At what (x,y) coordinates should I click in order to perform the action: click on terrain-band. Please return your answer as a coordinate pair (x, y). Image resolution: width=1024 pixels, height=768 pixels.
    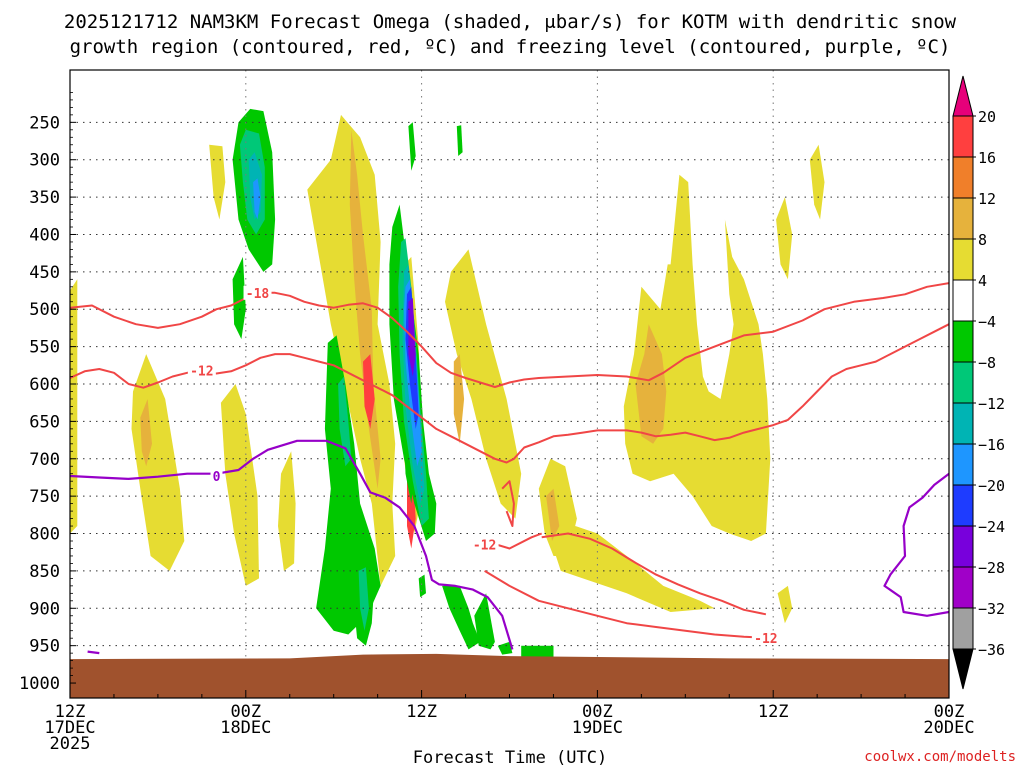
    Looking at the image, I should click on (509, 675).